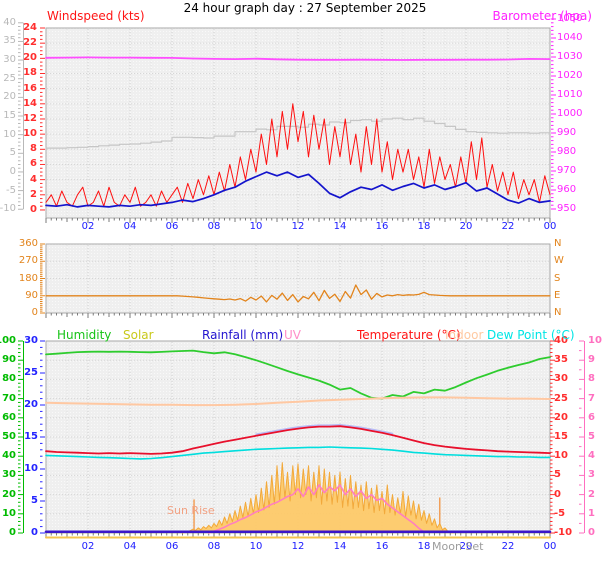 The width and height of the screenshot is (608, 561). What do you see at coordinates (34, 532) in the screenshot?
I see `climate-blu-tick-label: 0` at bounding box center [34, 532].